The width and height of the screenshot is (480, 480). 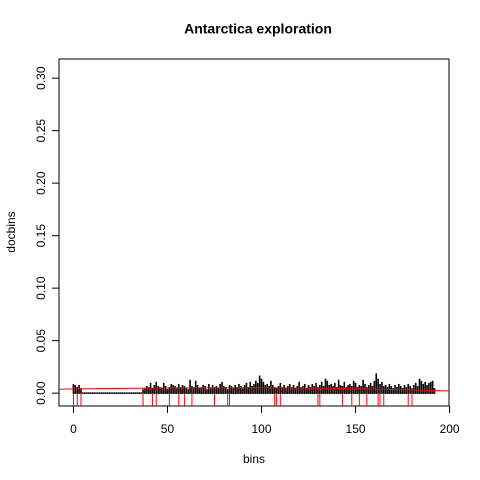 What do you see at coordinates (41, 78) in the screenshot?
I see `y-tick-label: 0.30` at bounding box center [41, 78].